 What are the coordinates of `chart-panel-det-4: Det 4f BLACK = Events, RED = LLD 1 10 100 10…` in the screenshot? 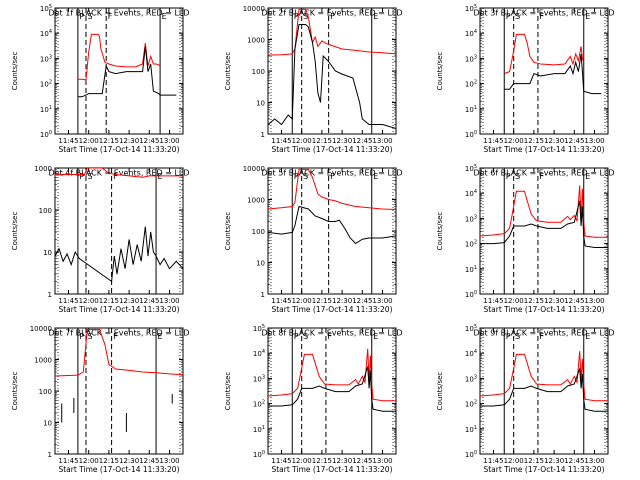 It's located at (100, 239).